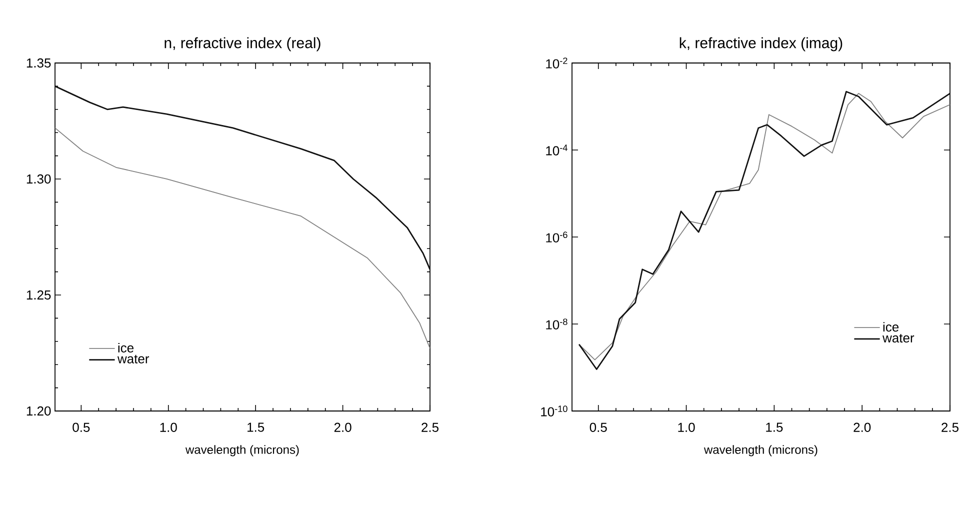  I want to click on chart-title: n, refractive index (real), so click(242, 44).